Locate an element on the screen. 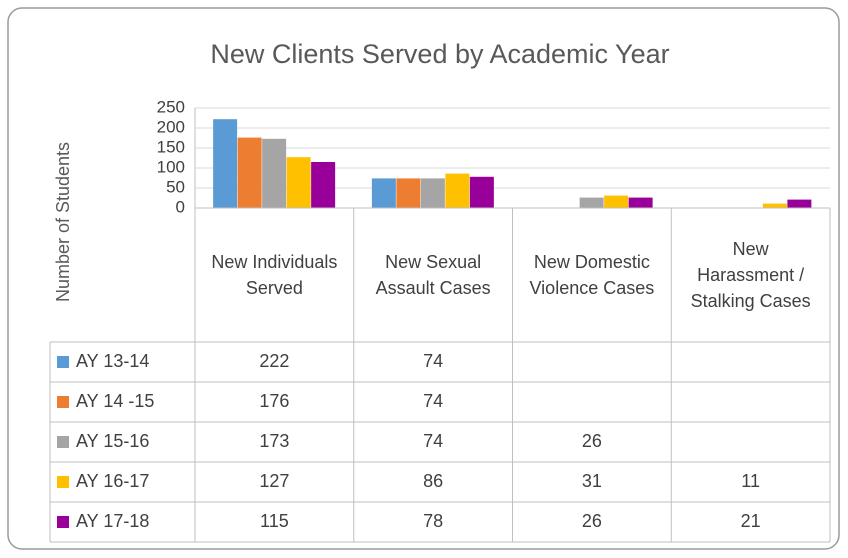 The width and height of the screenshot is (848, 558). table-value: 31 is located at coordinates (592, 481).